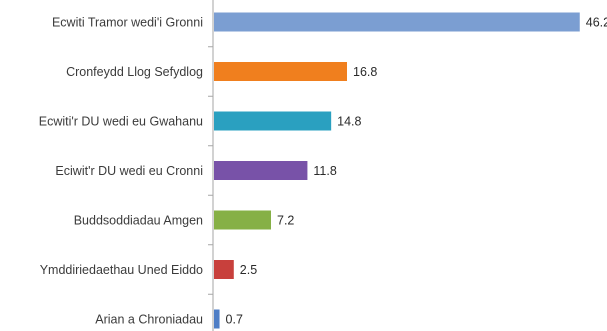 The image size is (607, 331). Describe the element at coordinates (149, 320) in the screenshot. I see `category-label: Arian a Chroniadau` at that location.